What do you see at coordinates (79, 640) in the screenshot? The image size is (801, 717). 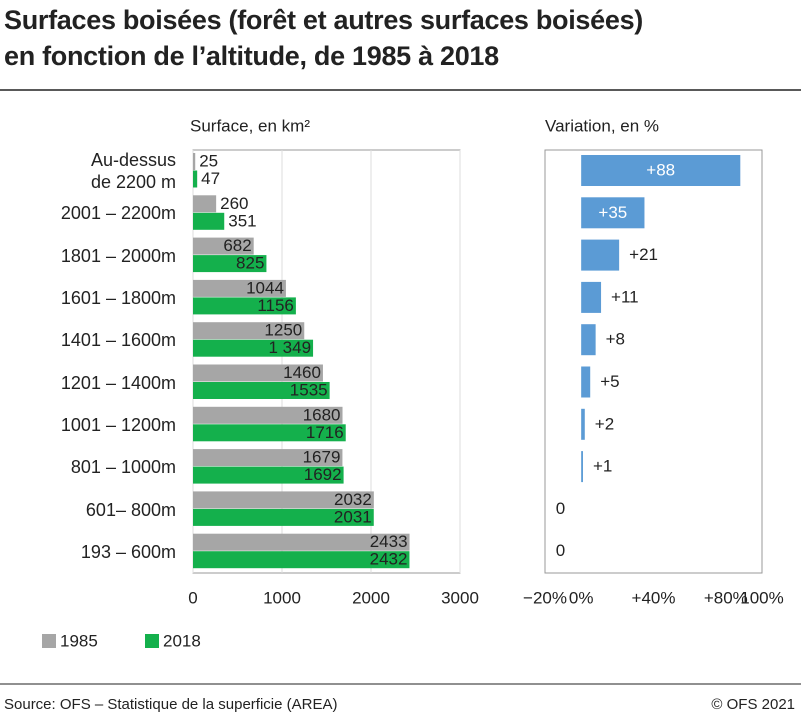 I see `legend-label: 1985` at bounding box center [79, 640].